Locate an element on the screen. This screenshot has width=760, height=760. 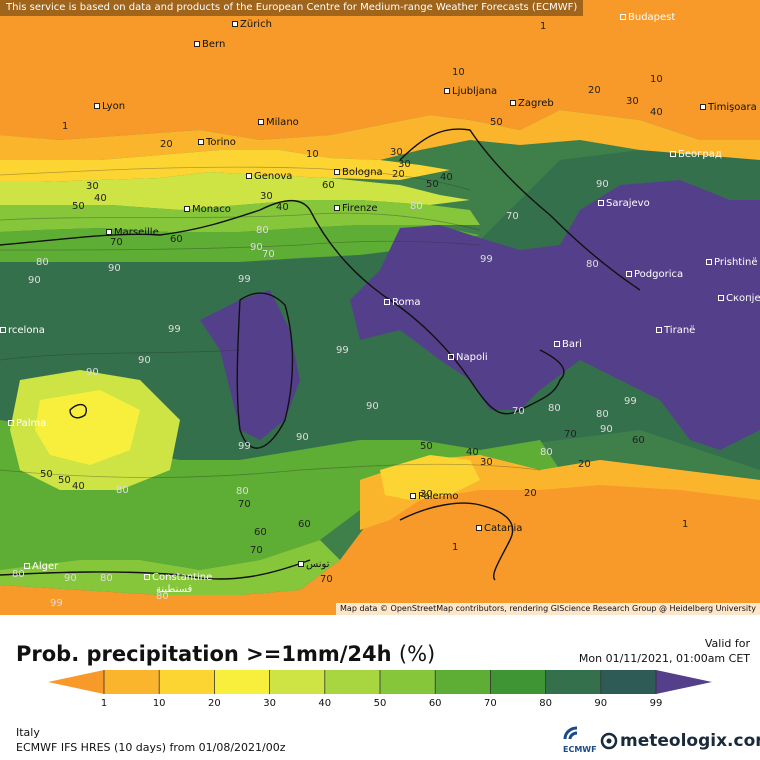
scale-tick-label: 40 is located at coordinates (325, 703).